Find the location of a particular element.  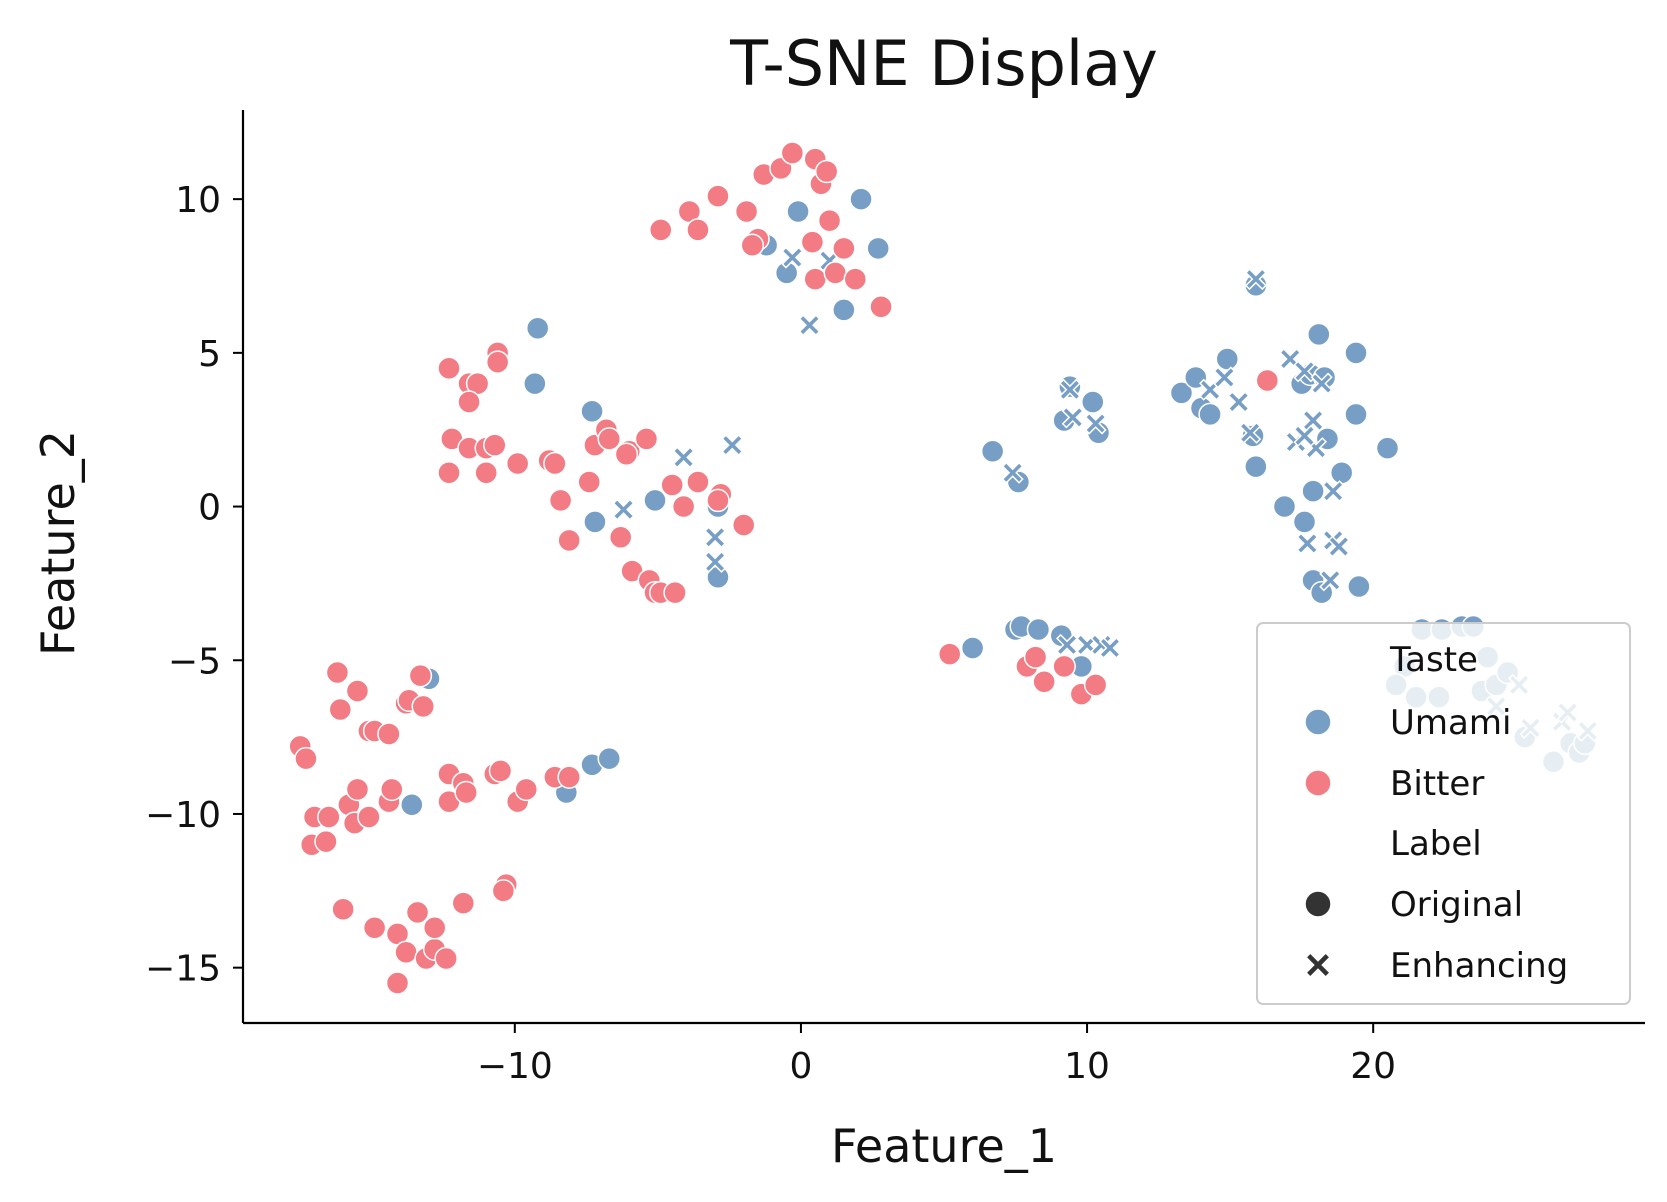

x-tick-label: −10 is located at coordinates (515, 1066).